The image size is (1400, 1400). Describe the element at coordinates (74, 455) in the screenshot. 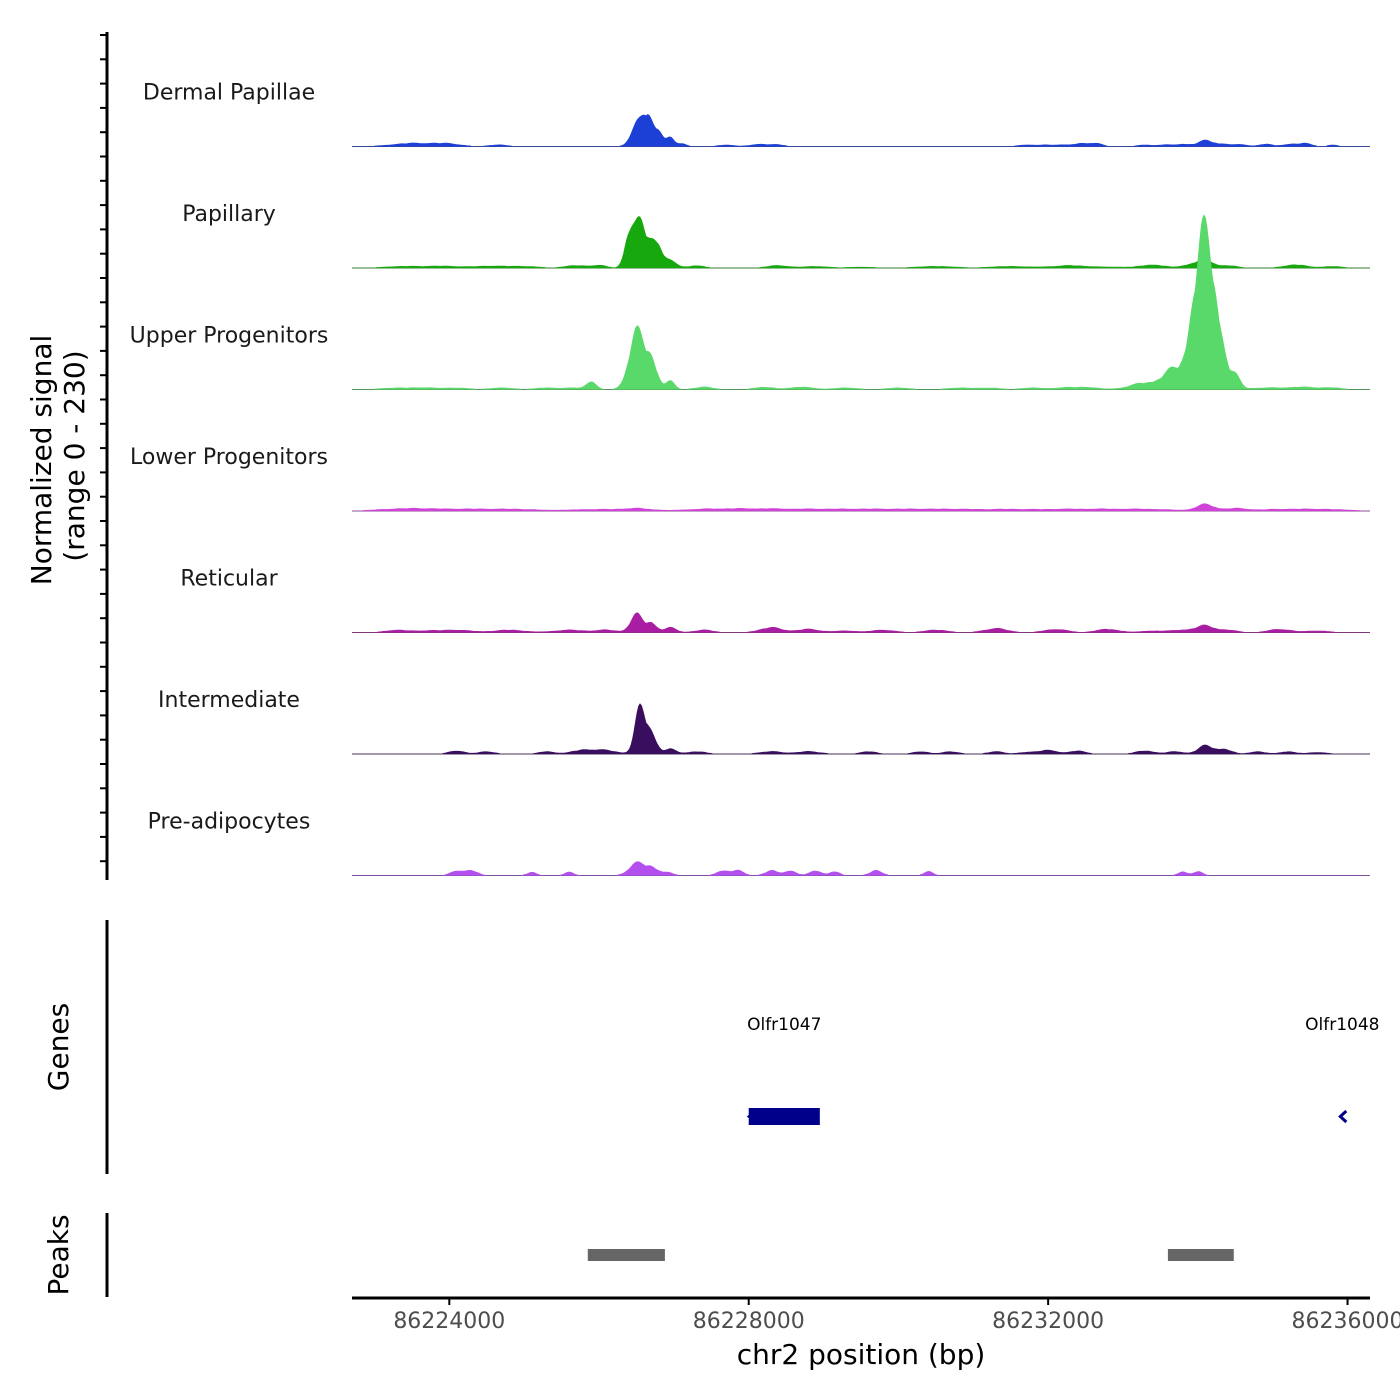

I see `y-axis-range: (range 0 - 230)` at that location.